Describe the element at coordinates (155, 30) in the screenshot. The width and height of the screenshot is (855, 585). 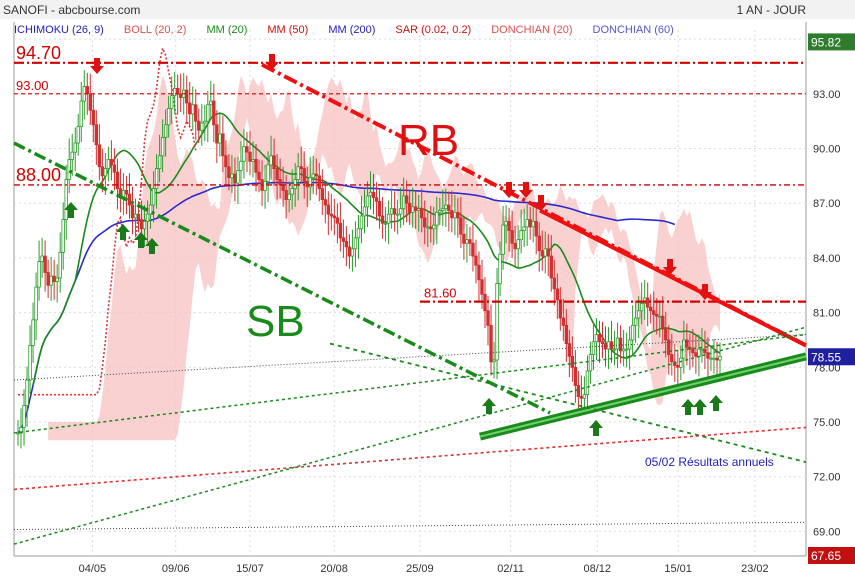
I see `legend-item-1: BOLL (20, 2)` at that location.